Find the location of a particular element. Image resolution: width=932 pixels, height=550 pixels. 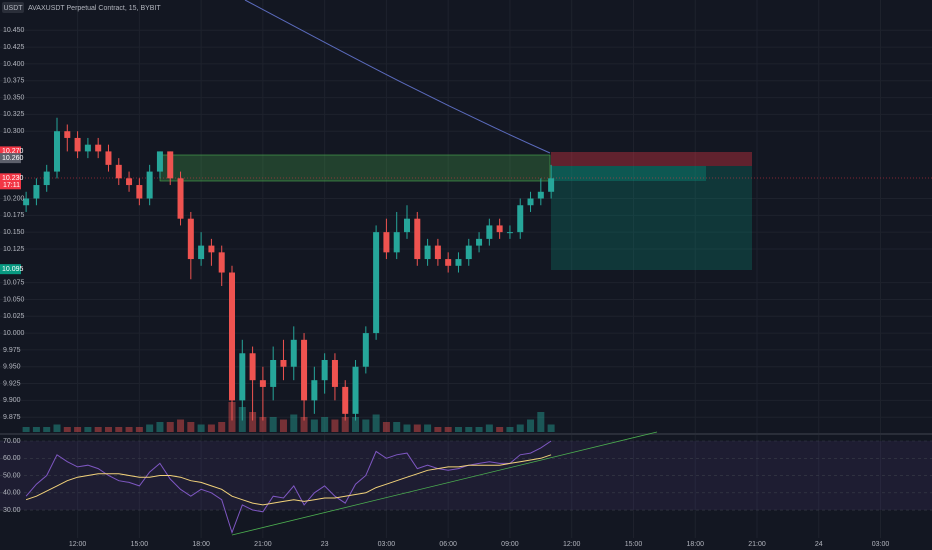

rsi-trendline is located at coordinates (444, 483).